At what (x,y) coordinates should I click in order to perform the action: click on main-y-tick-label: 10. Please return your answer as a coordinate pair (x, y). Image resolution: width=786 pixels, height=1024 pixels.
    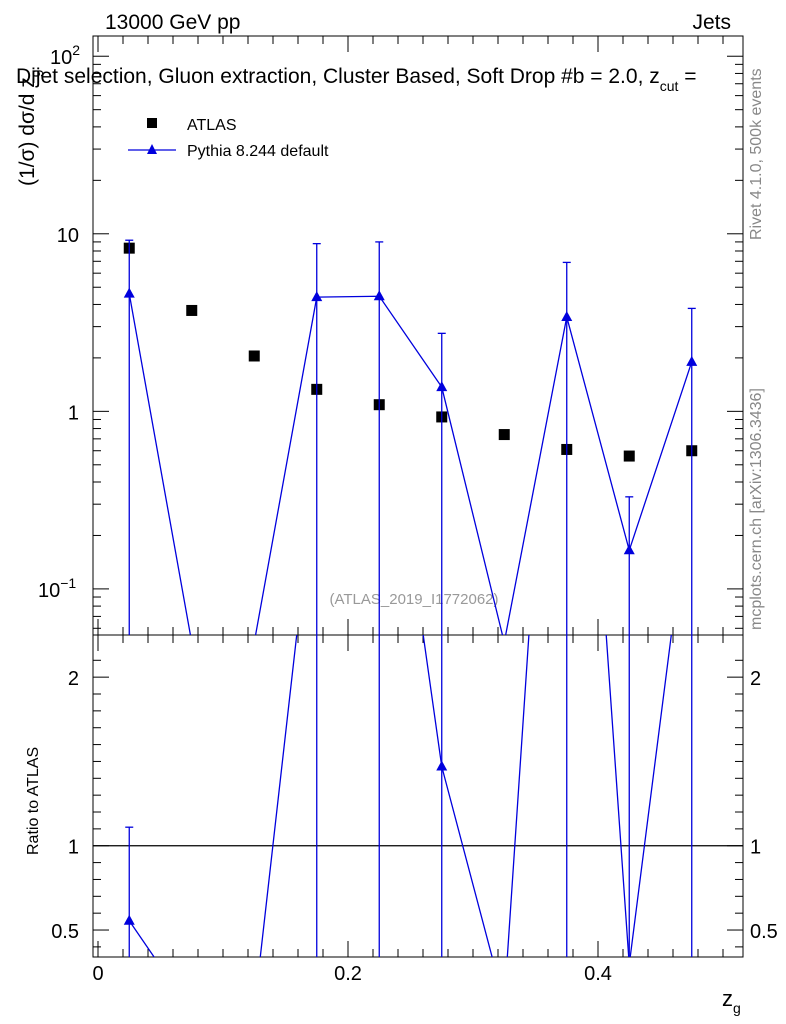
    Looking at the image, I should click on (68, 236).